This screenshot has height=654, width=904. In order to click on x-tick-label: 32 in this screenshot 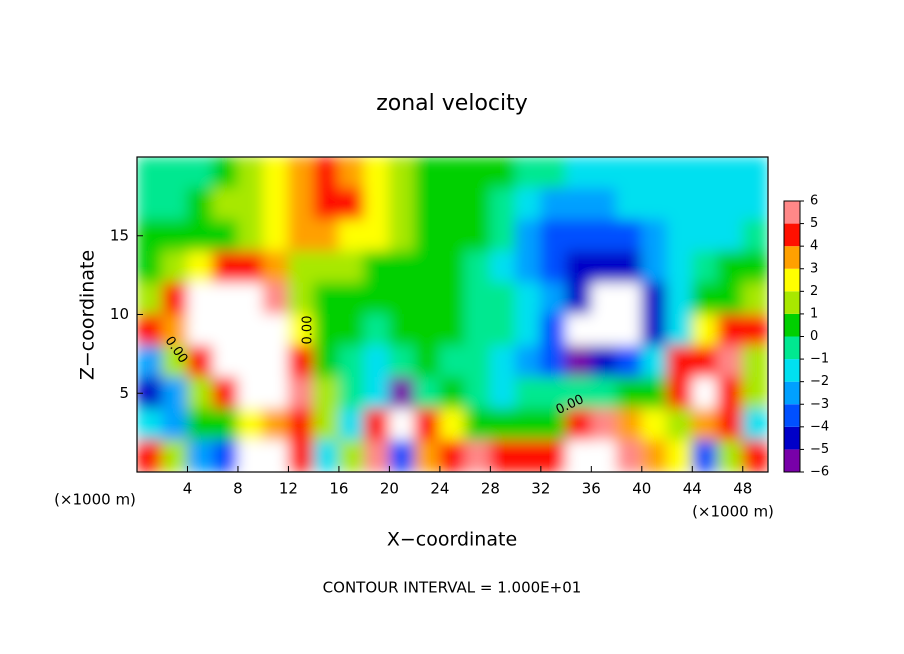, I will do `click(540, 489)`.